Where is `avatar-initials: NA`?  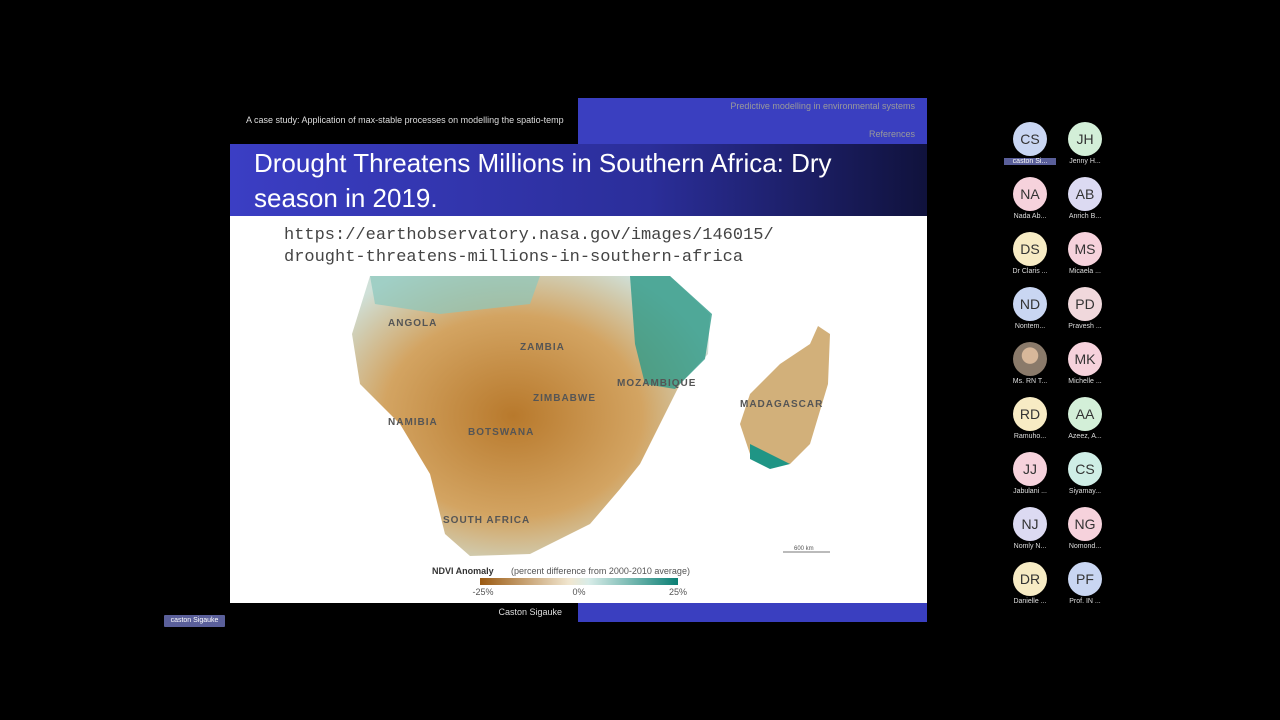
avatar-initials: NA is located at coordinates (1030, 194).